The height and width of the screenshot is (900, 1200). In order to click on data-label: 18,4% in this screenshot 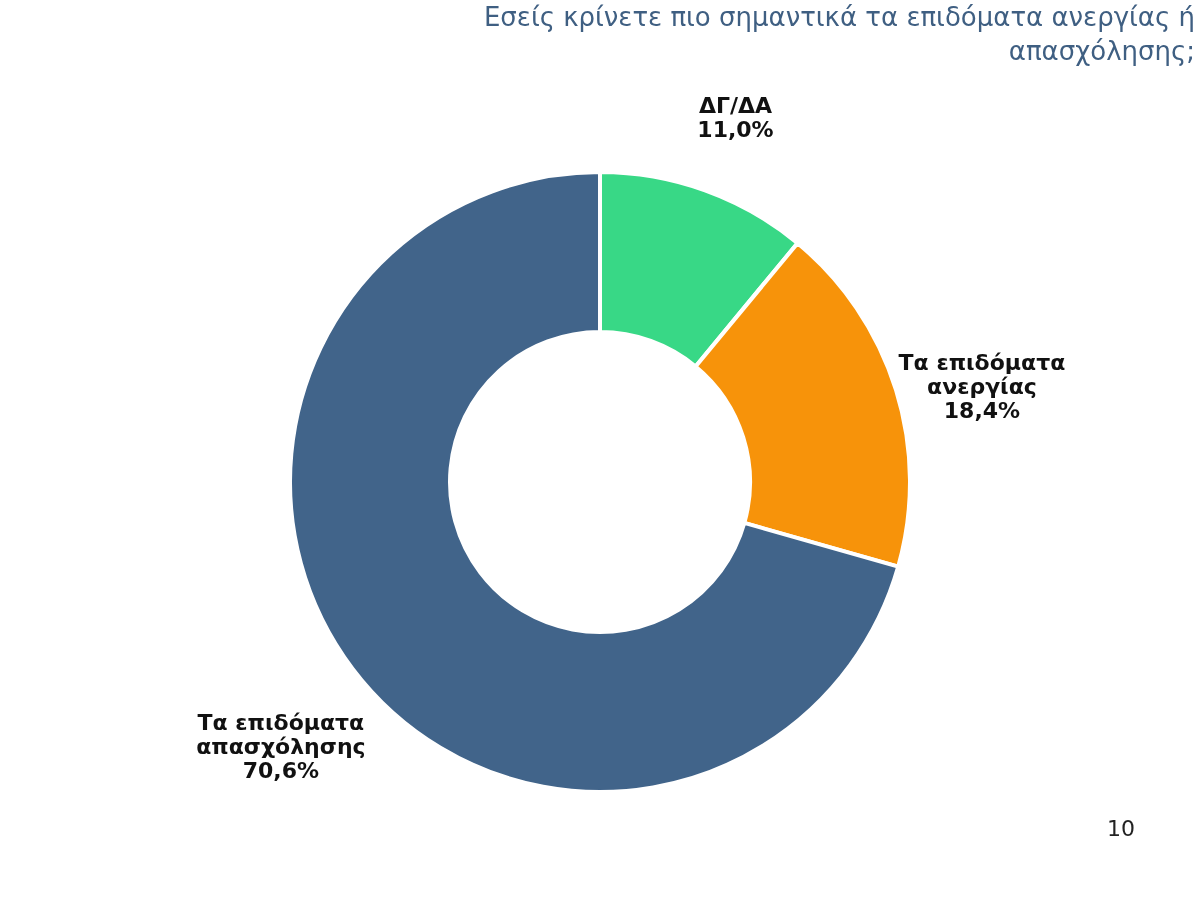, I will do `click(982, 411)`.